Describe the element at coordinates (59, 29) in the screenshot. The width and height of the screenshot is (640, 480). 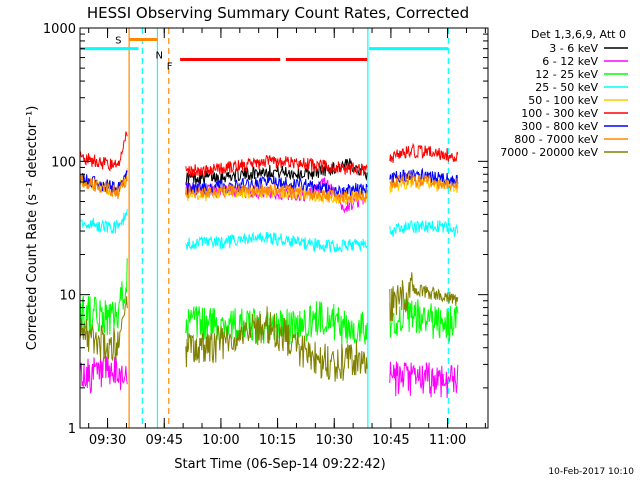
I see `y-tick-label-3: 1000` at that location.